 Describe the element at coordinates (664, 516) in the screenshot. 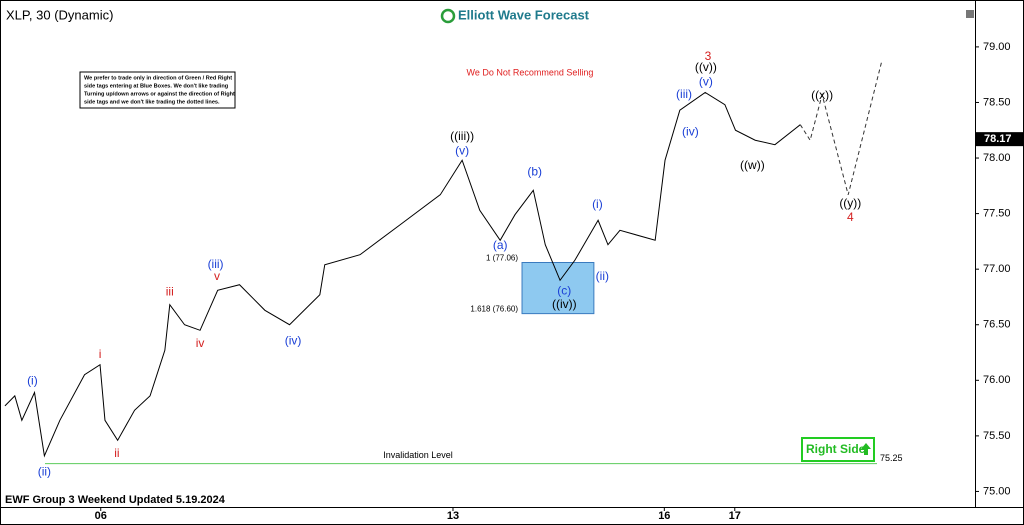

I see `x-tick-label: 16` at that location.